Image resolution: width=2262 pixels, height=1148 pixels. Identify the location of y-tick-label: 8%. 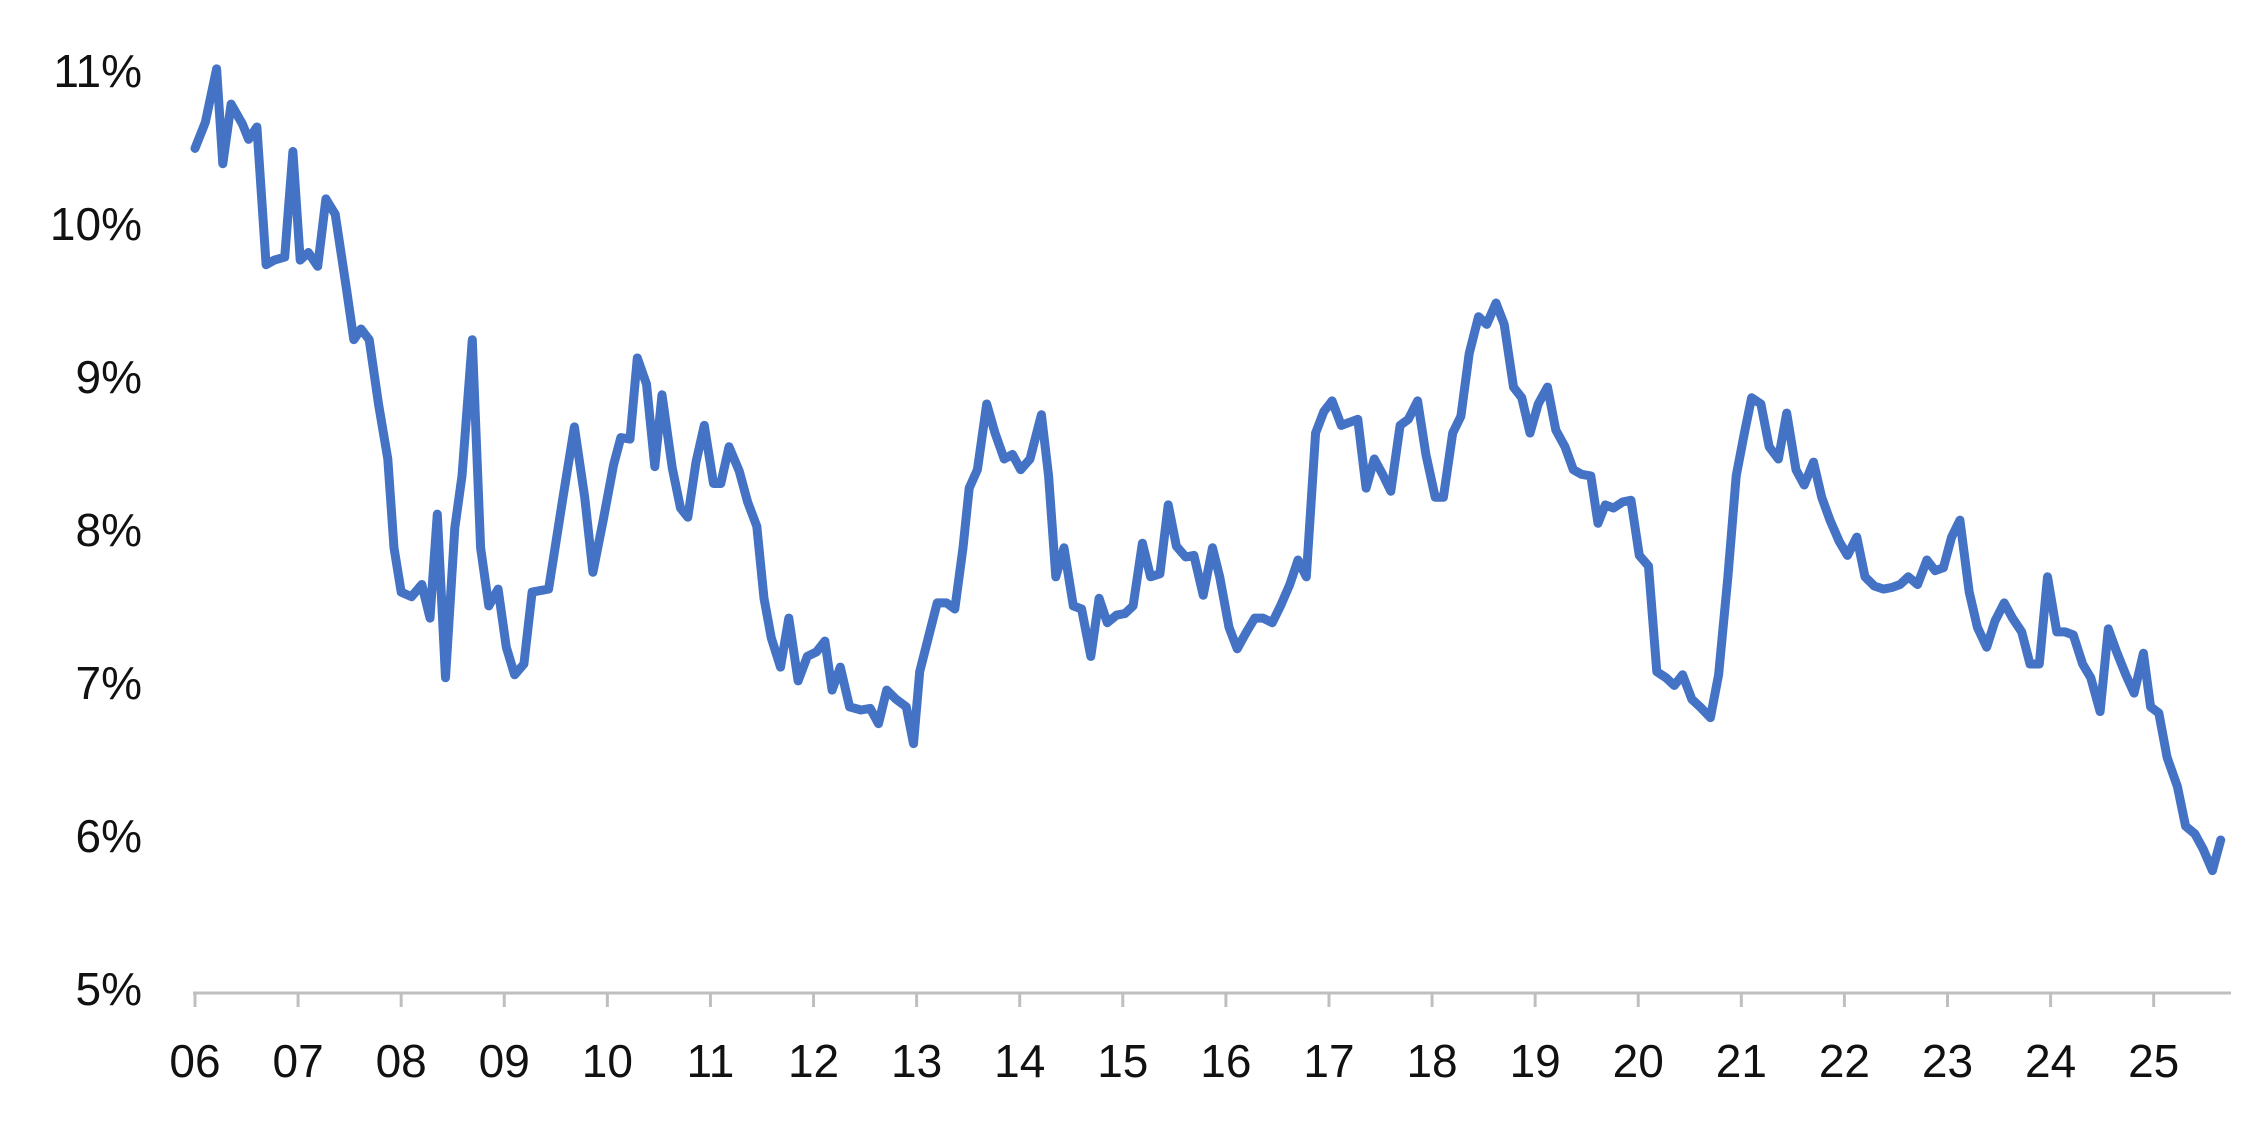
(109, 530).